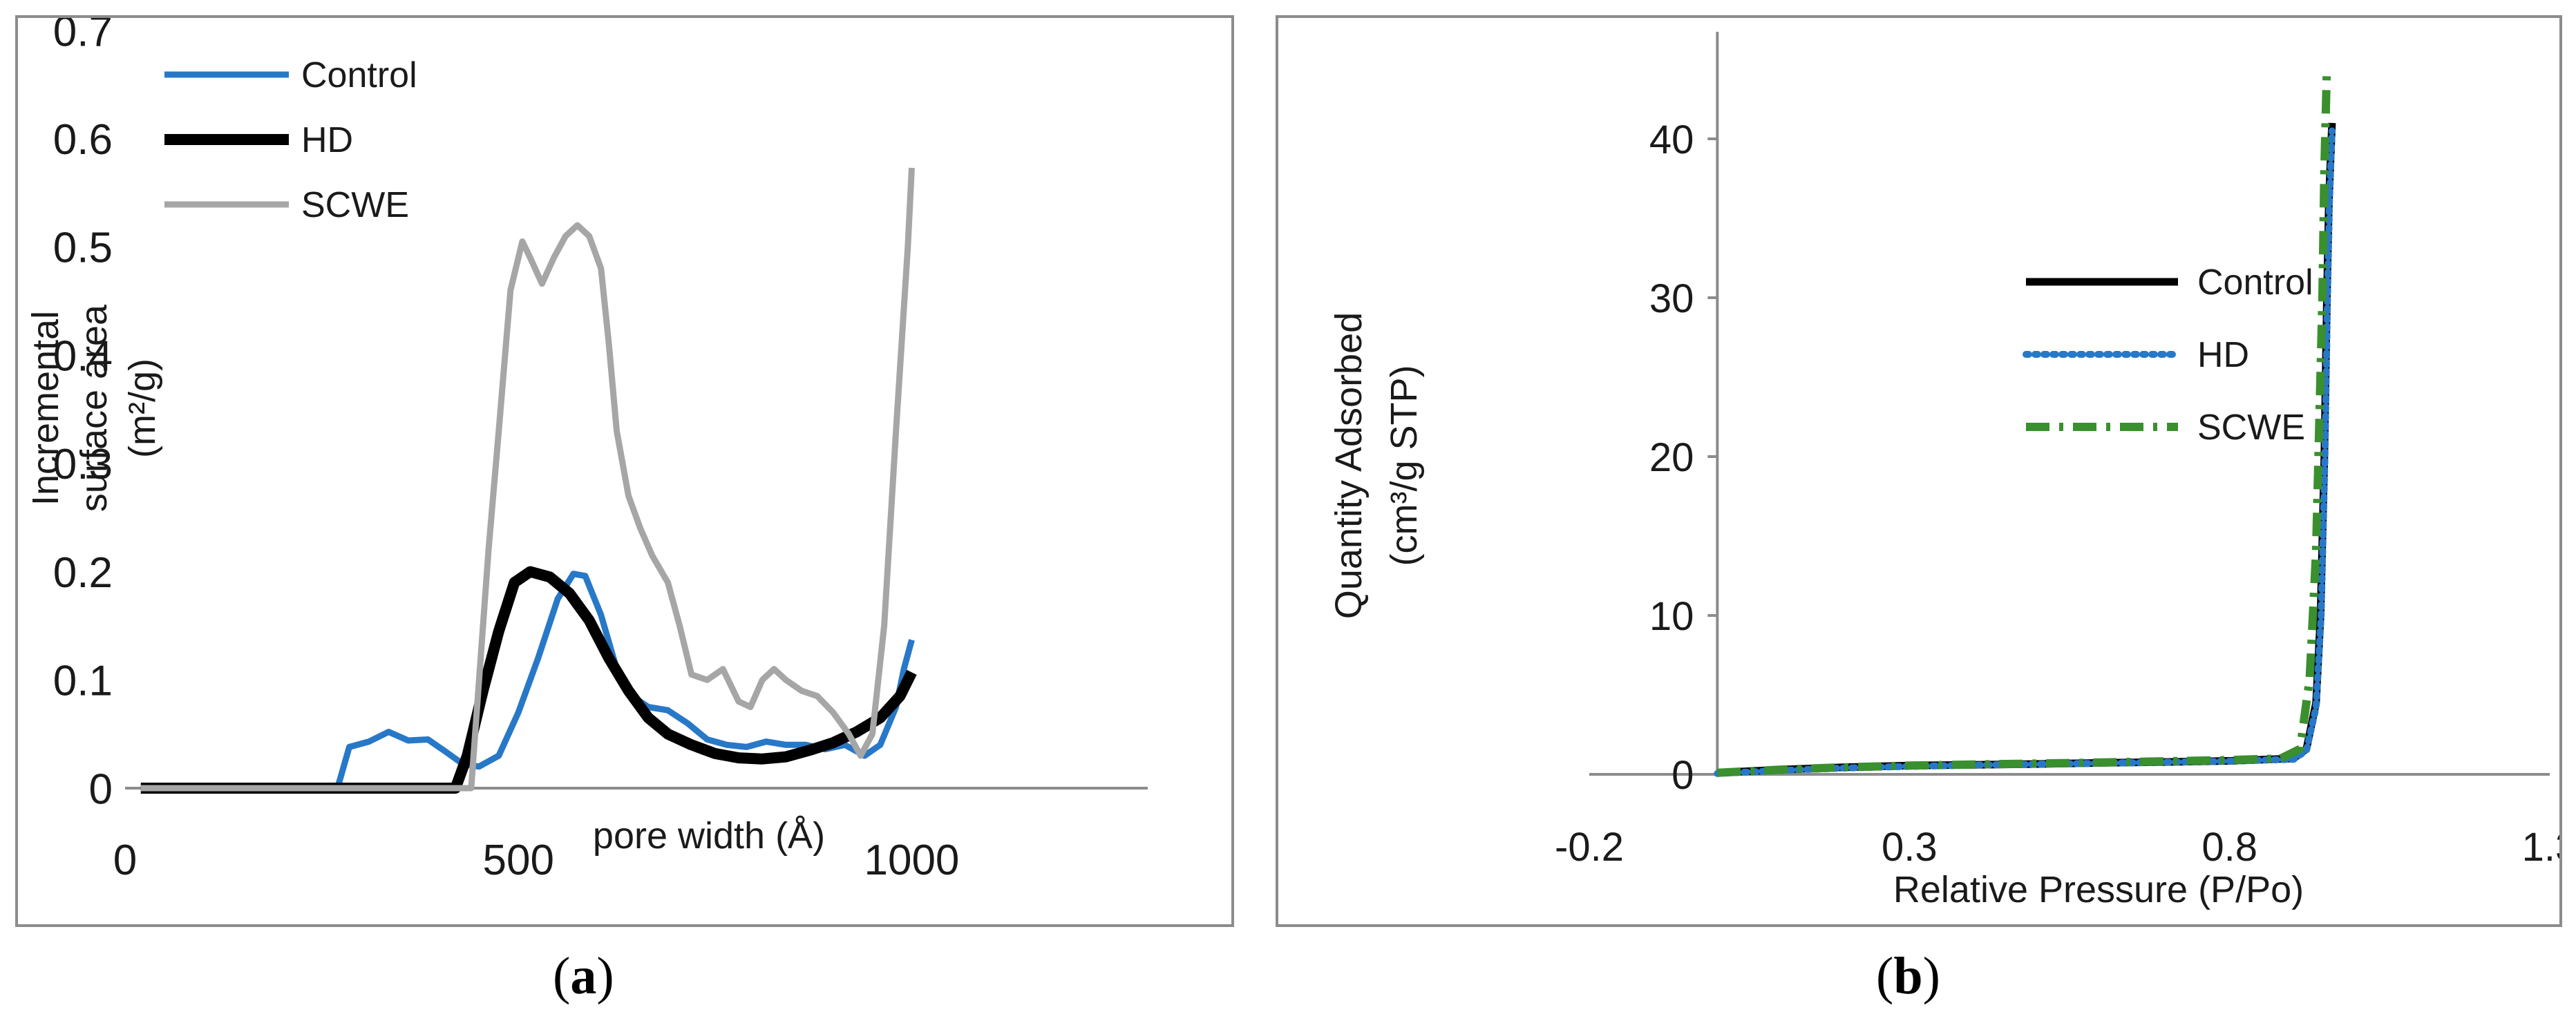 The width and height of the screenshot is (2576, 1032). Describe the element at coordinates (1349, 465) in the screenshot. I see `chart-b-y-axis-label-line: Quantity Adsorbed` at that location.